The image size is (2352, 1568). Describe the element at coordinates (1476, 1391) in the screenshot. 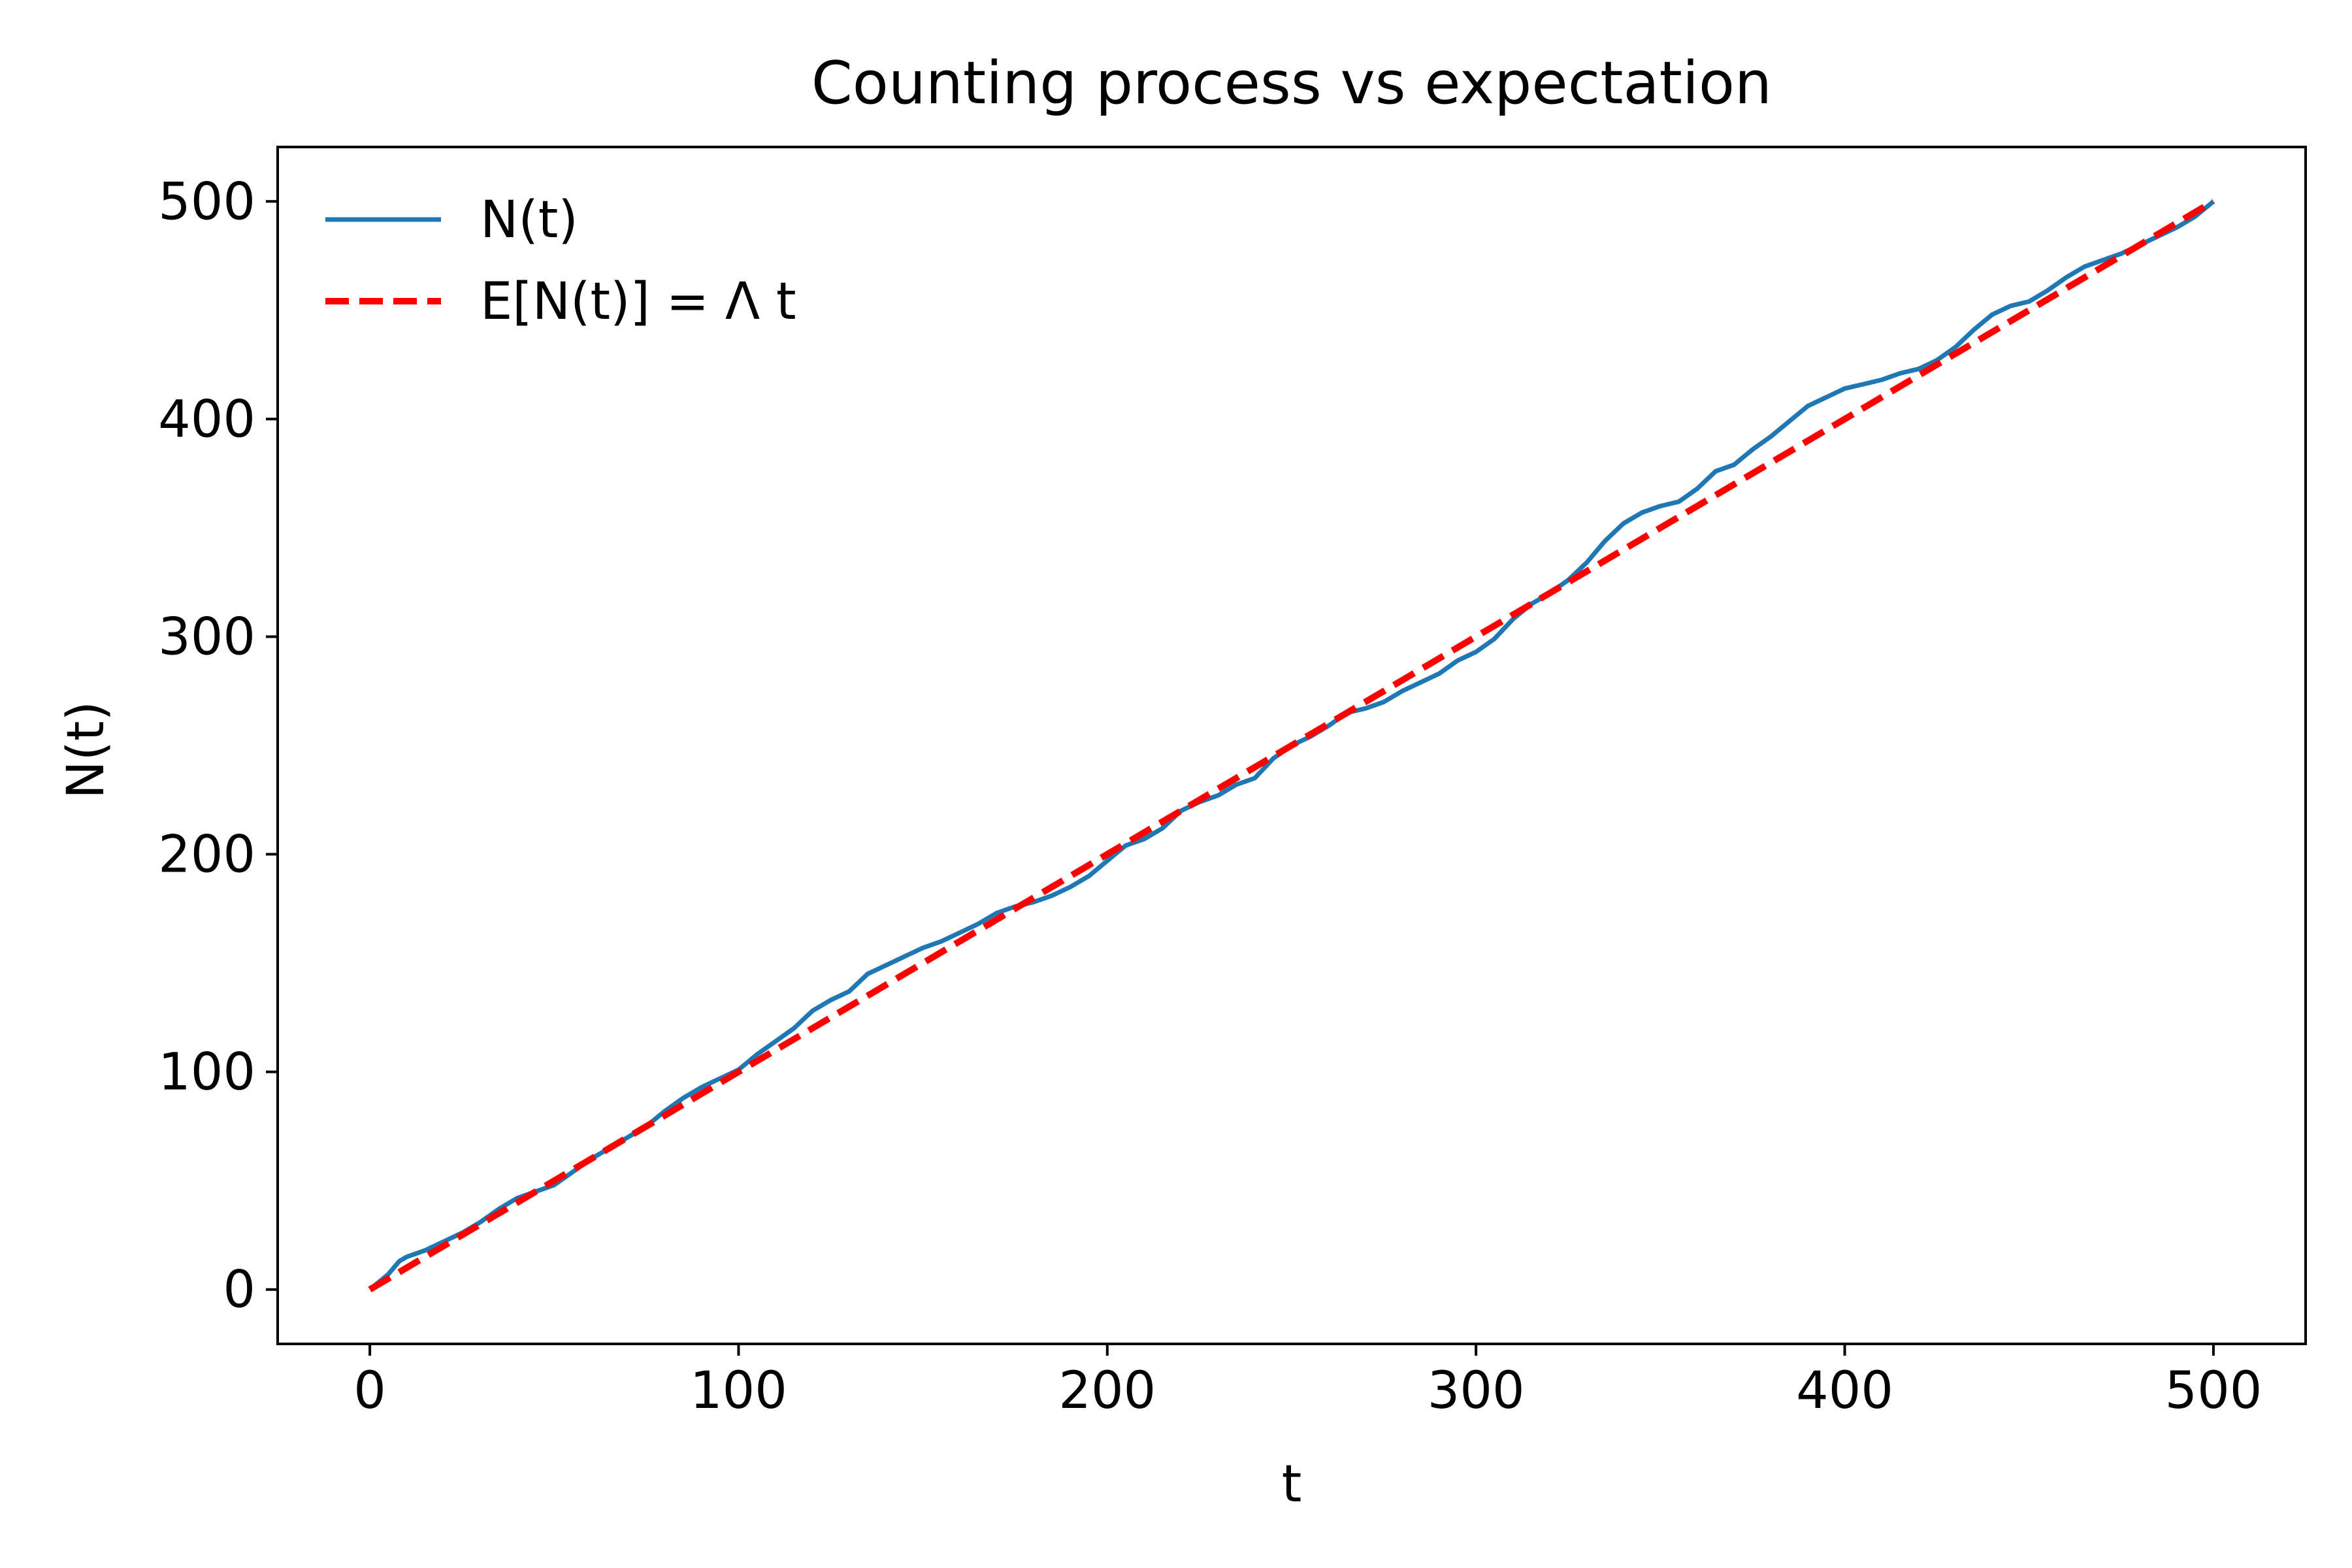

I see `x-tick-label: 300` at that location.